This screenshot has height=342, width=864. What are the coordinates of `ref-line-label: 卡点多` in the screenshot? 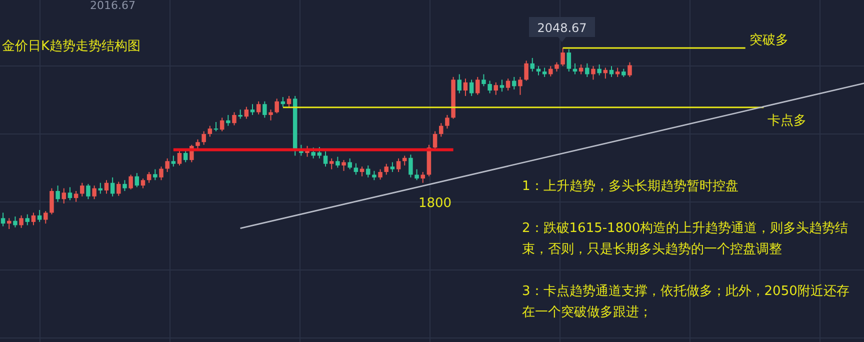 It's located at (787, 120).